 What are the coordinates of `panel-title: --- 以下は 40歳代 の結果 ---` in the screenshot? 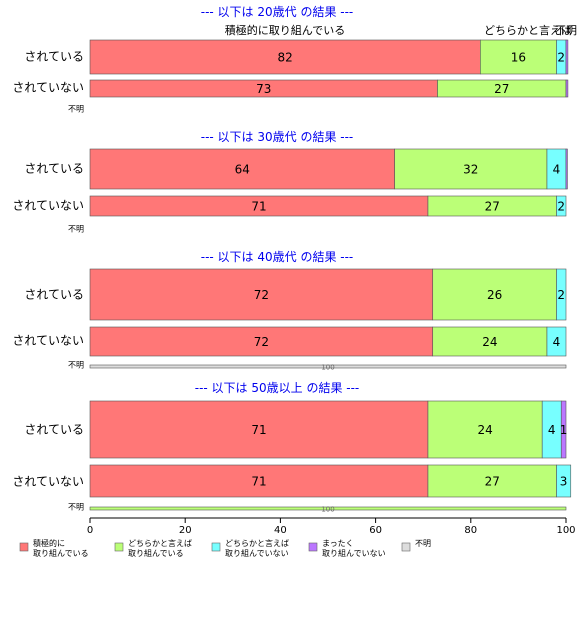 It's located at (277, 257).